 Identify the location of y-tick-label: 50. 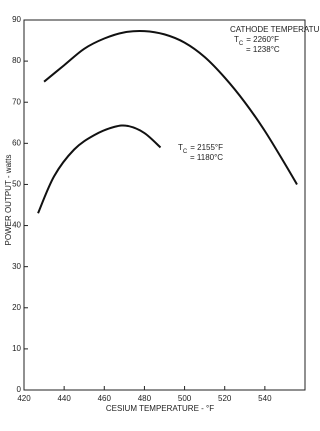
(16, 184).